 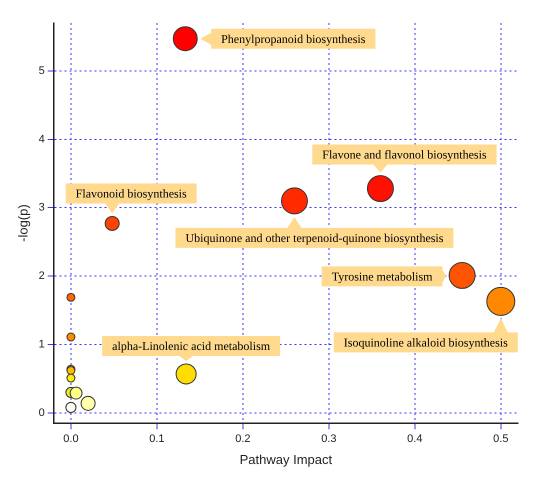 I want to click on annotation: Tyrosine metabolism, so click(x=383, y=277).